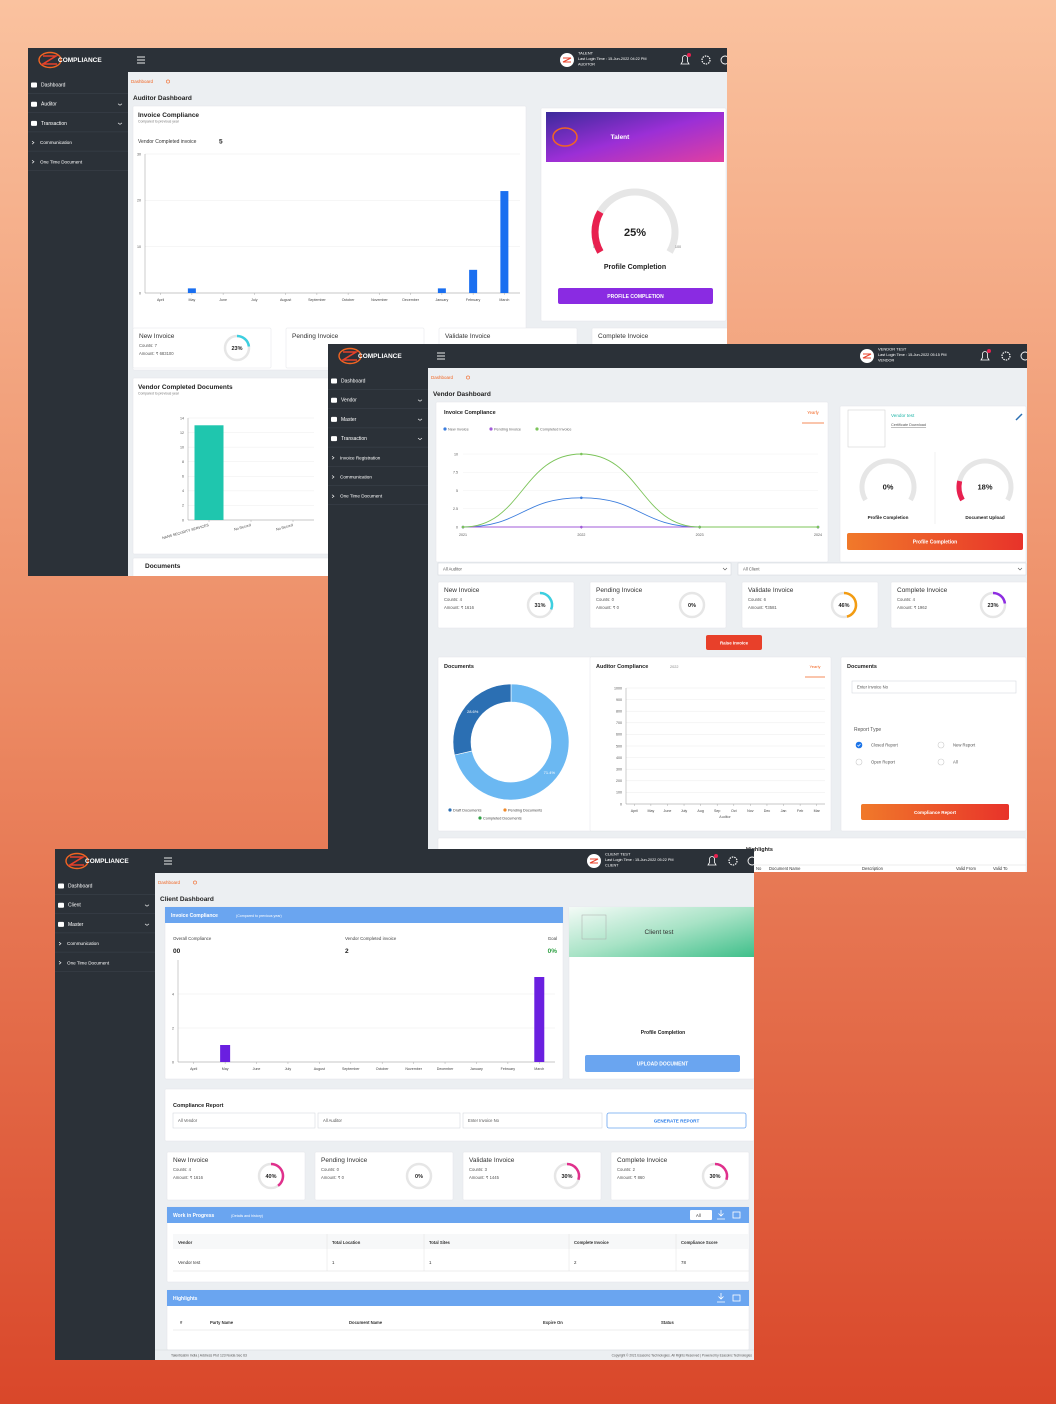  What do you see at coordinates (619, 793) in the screenshot?
I see `y-tick-label: 100` at bounding box center [619, 793].